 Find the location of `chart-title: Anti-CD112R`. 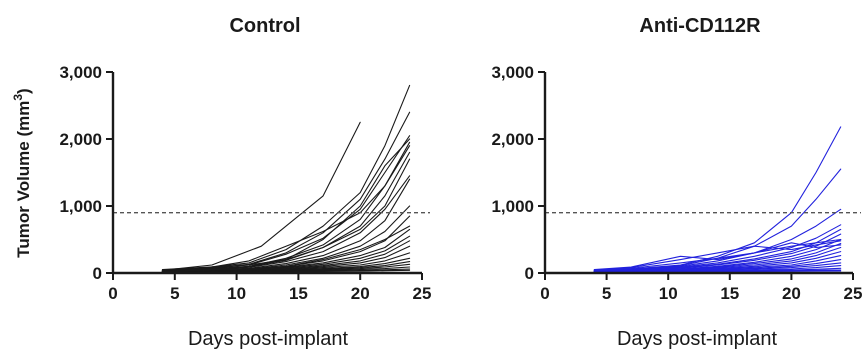

chart-title: Anti-CD112R is located at coordinates (700, 26).